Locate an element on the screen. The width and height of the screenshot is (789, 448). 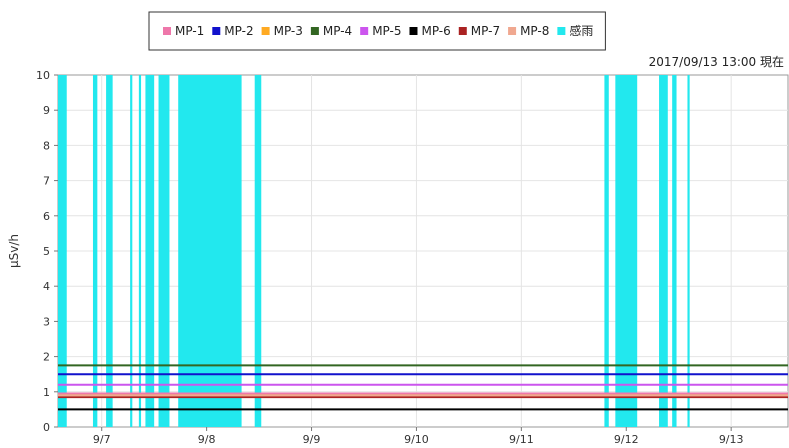
y-tick-label: 7 is located at coordinates (46, 181).